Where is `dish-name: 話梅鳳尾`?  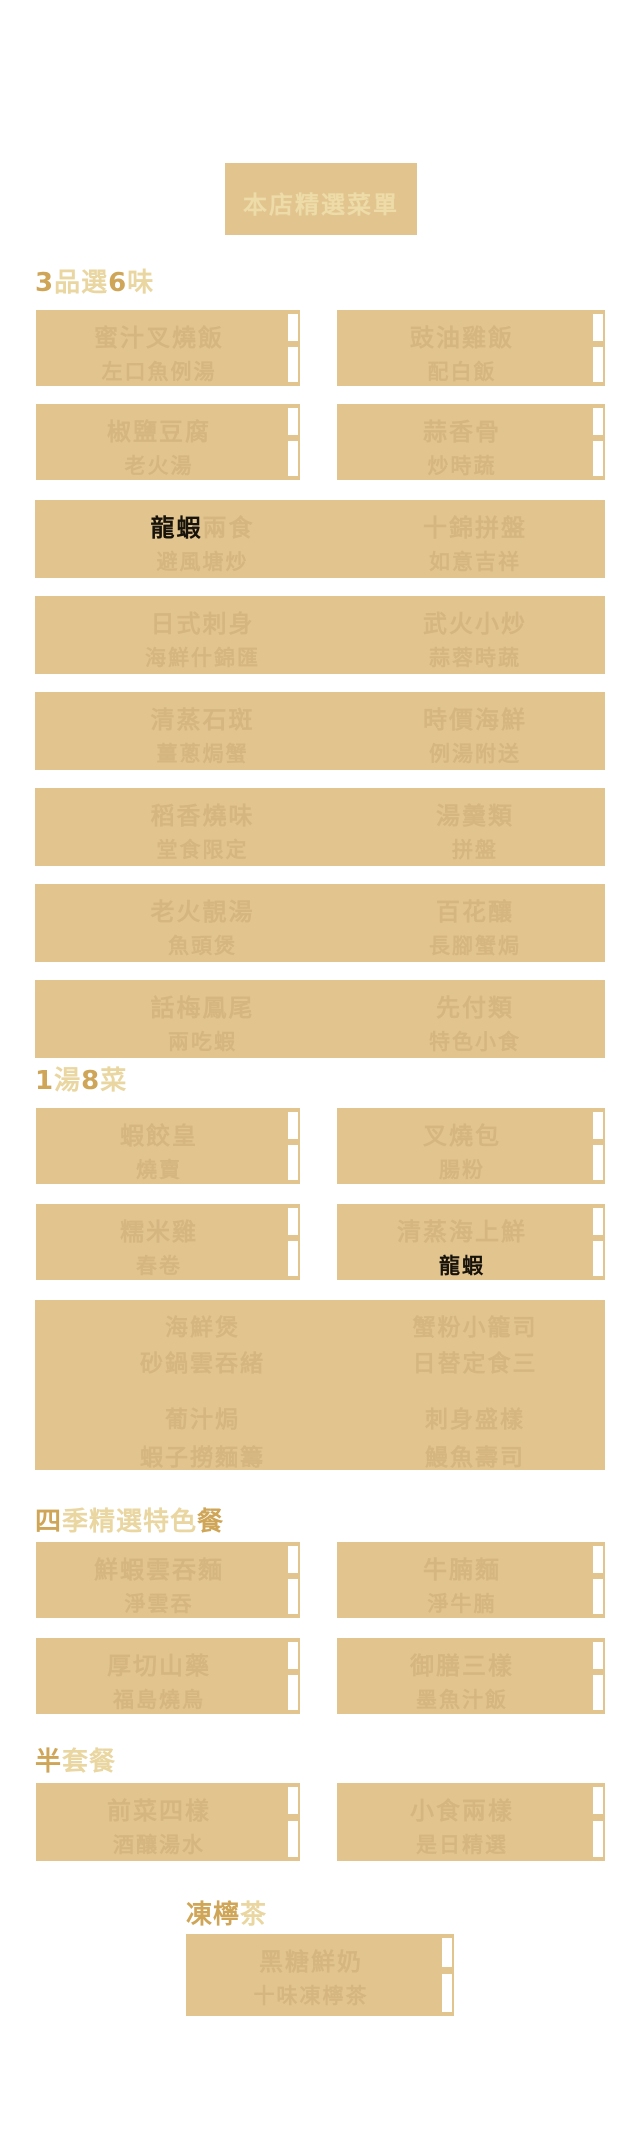 dish-name: 話梅鳳尾 is located at coordinates (202, 1008).